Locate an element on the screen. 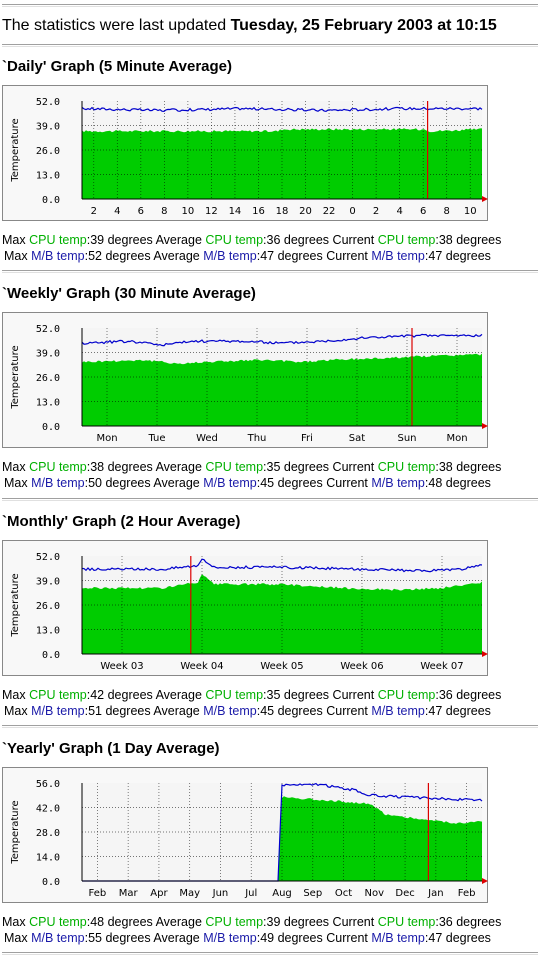 The width and height of the screenshot is (540, 956). max-value: :42 degrees is located at coordinates (119, 695).